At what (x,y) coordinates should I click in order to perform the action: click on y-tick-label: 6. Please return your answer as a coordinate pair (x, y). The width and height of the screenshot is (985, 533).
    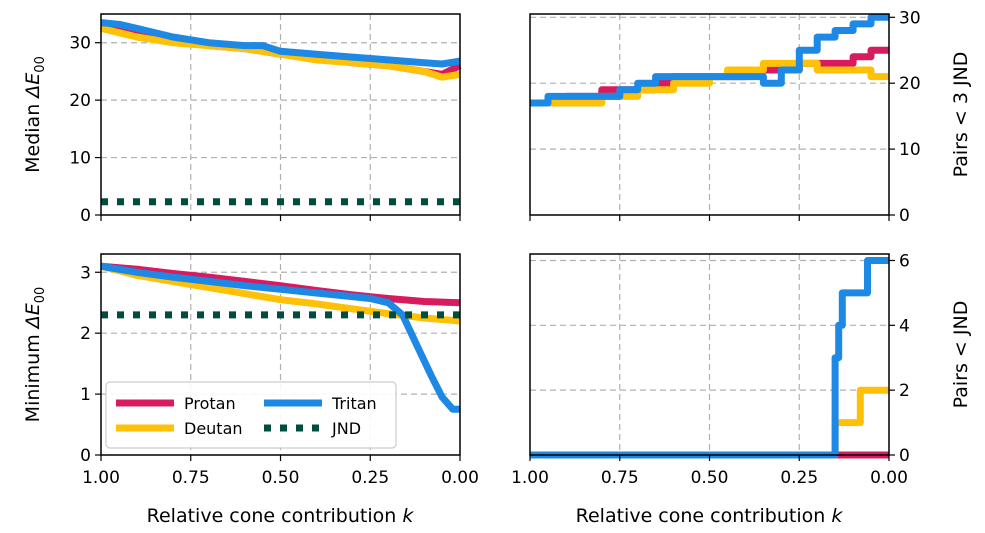
    Looking at the image, I should click on (904, 261).